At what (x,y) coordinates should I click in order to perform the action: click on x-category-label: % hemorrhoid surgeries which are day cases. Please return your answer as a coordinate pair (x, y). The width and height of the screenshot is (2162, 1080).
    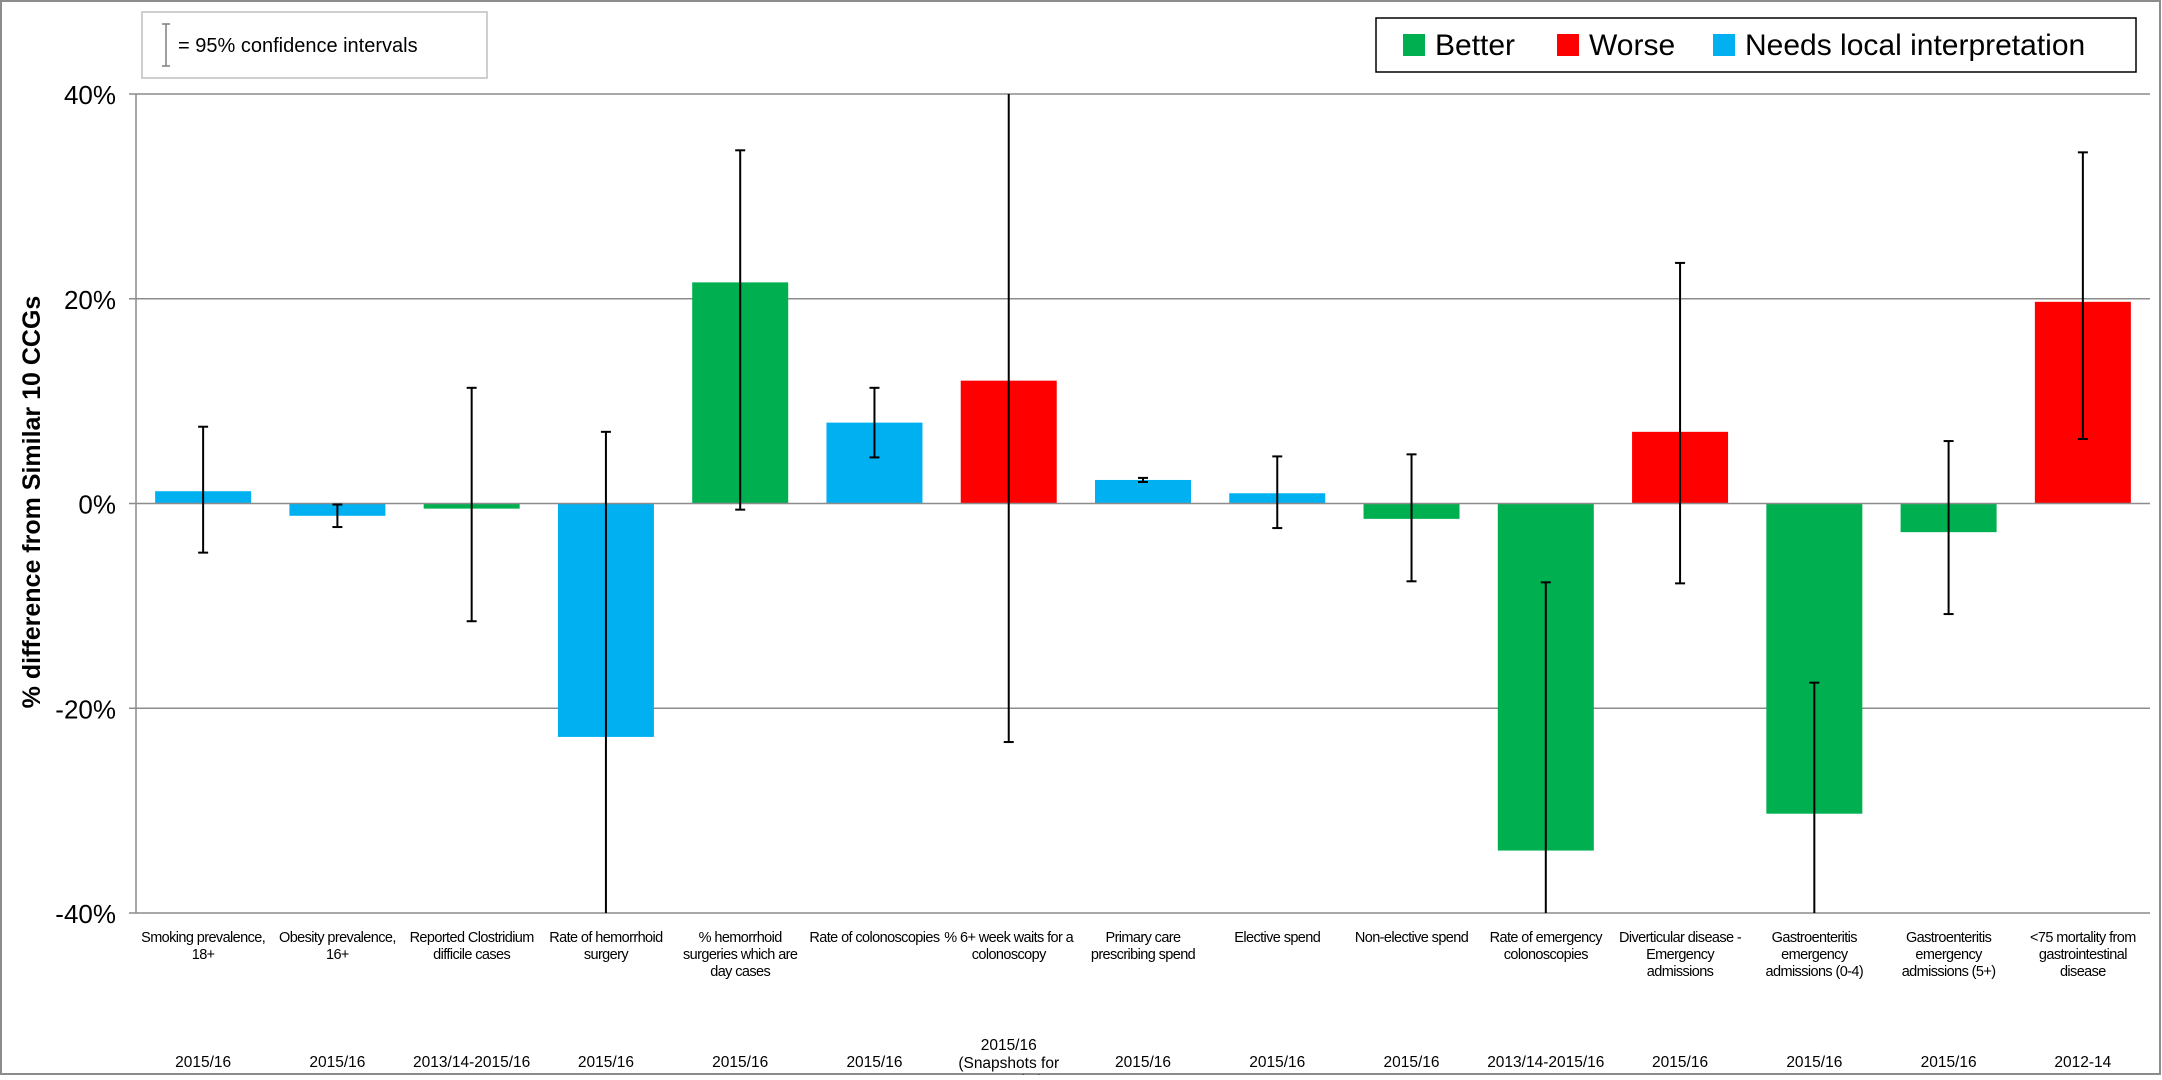
    Looking at the image, I should click on (740, 955).